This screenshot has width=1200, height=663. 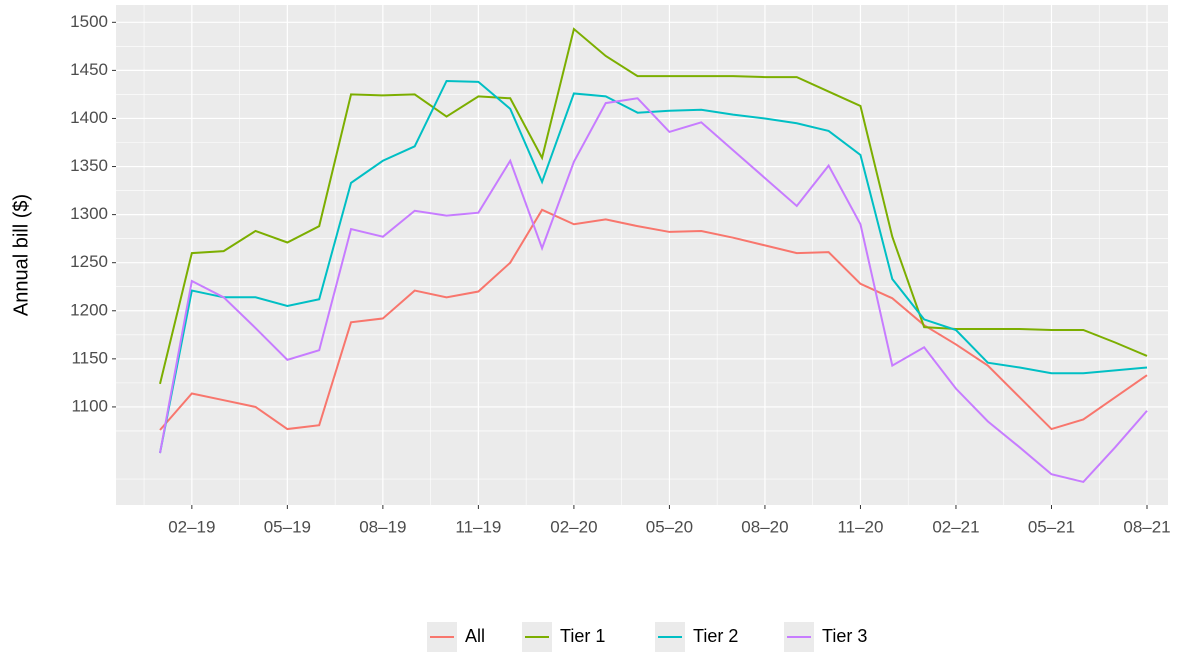 What do you see at coordinates (573, 526) in the screenshot?
I see `x-tick-label: 02–20` at bounding box center [573, 526].